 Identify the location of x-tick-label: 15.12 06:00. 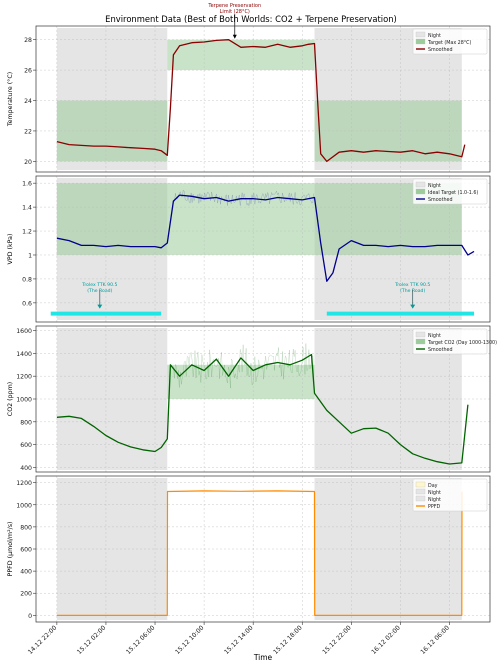
(141, 640).